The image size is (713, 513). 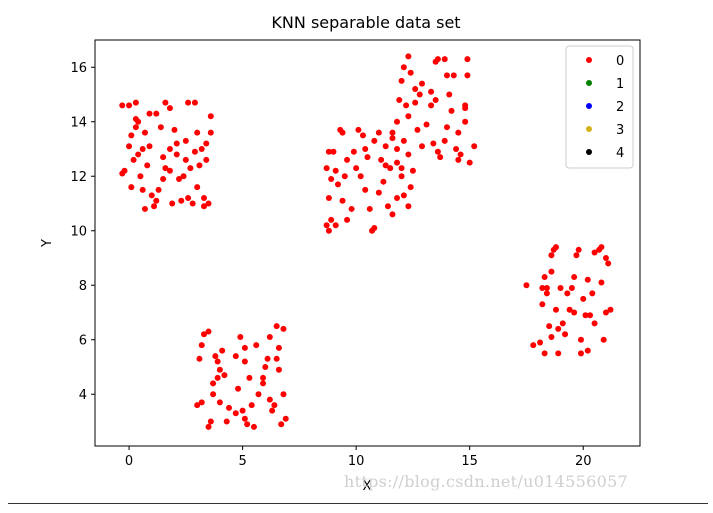 What do you see at coordinates (599, 107) in the screenshot?
I see `legend: 0 1 2 3 4` at bounding box center [599, 107].